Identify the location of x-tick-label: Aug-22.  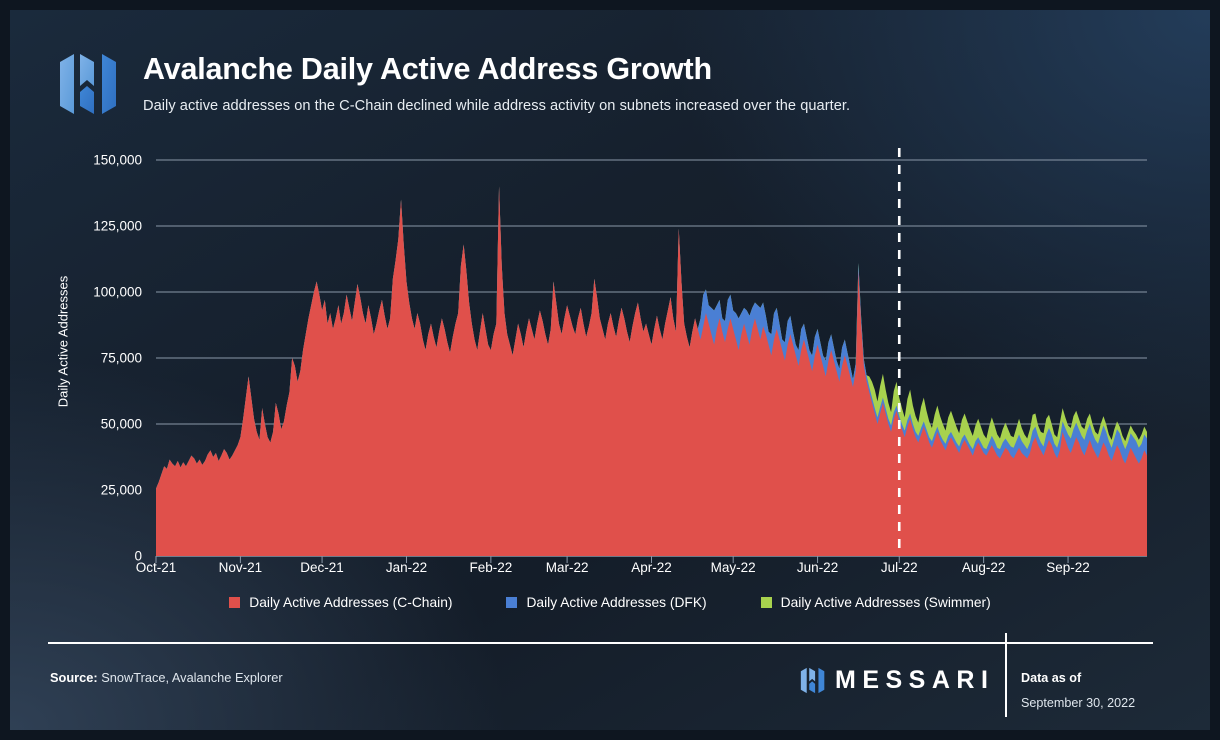
(983, 567).